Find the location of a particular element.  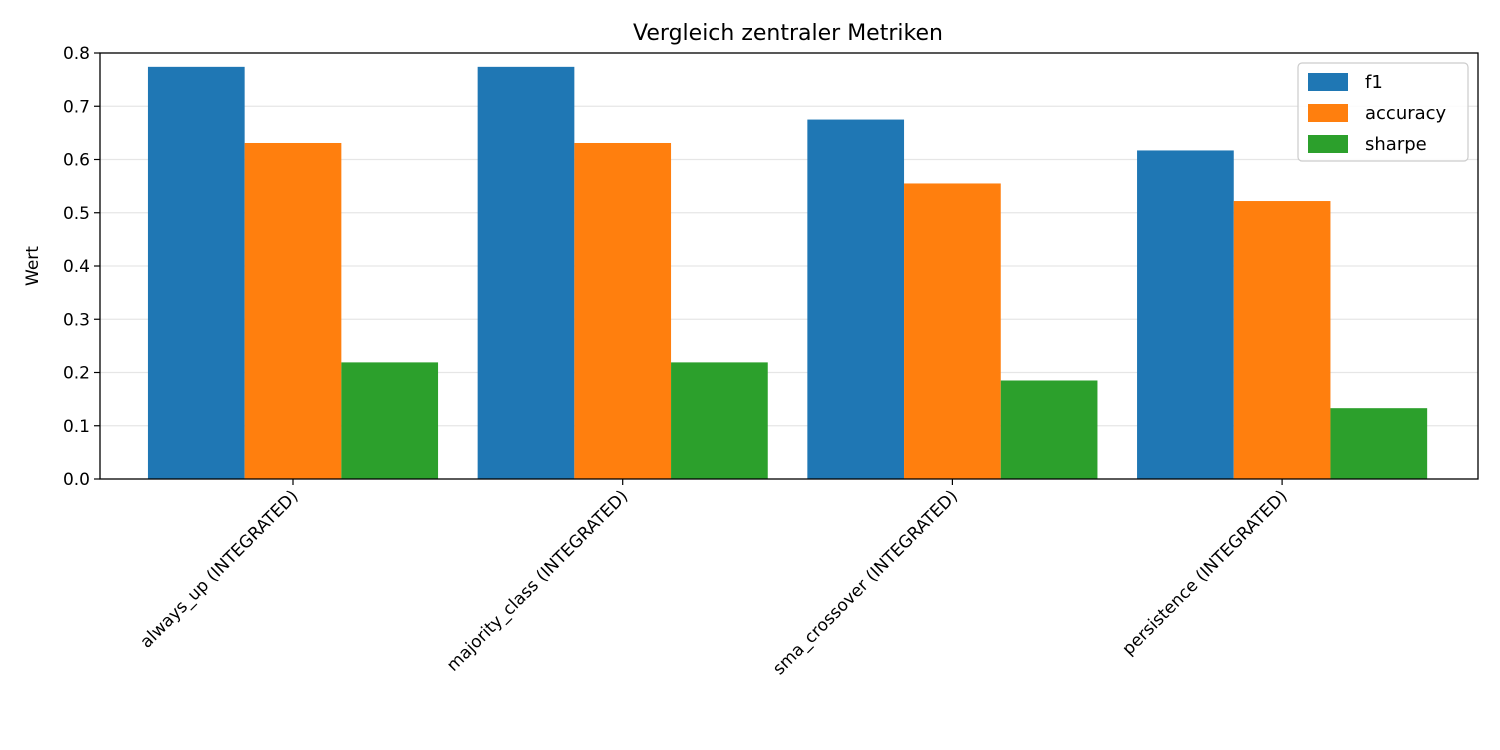

y-tick-label: 0.7 is located at coordinates (76, 107).